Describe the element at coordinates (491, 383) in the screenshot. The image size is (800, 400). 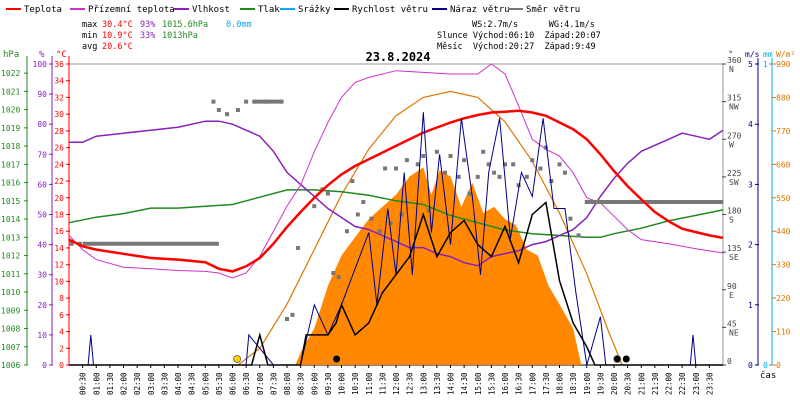
I see `x-tick-label: 15:30` at that location.